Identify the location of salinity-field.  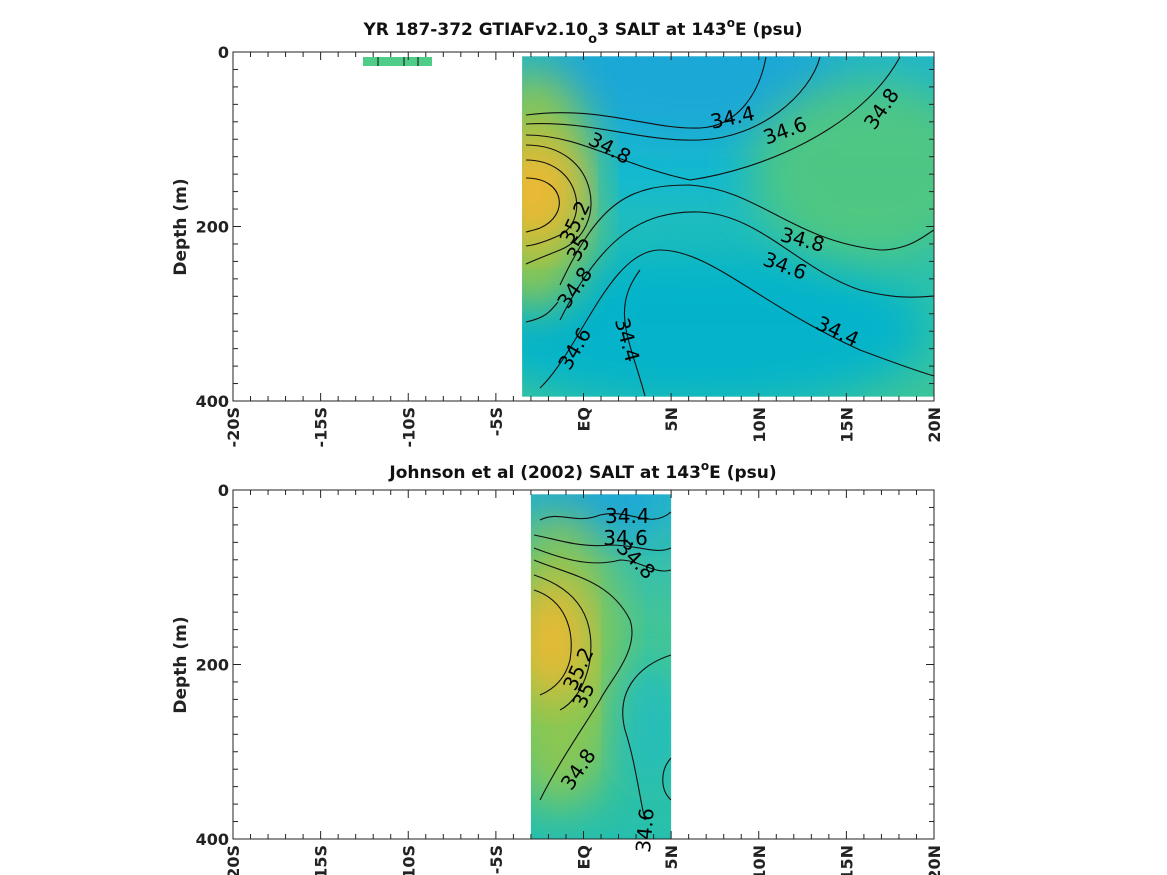
(601, 666).